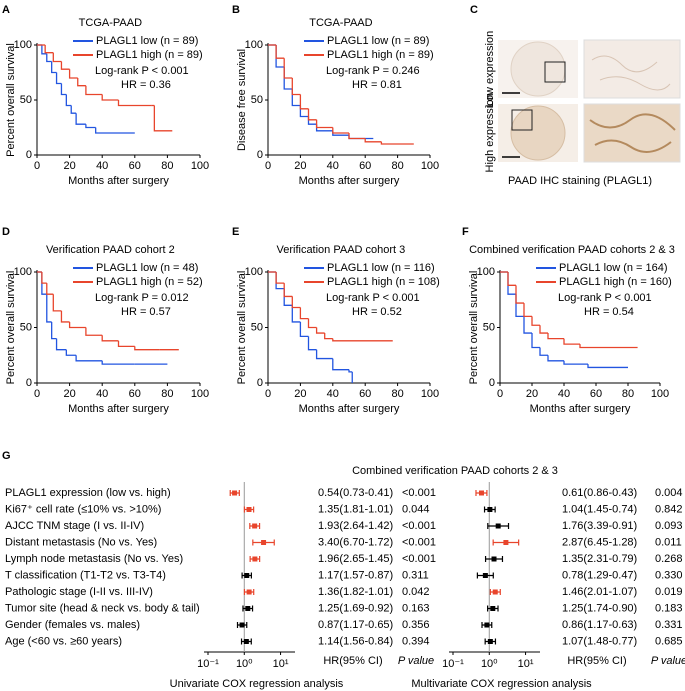  Describe the element at coordinates (609, 312) in the screenshot. I see `annotation: HR = 0.54` at that location.